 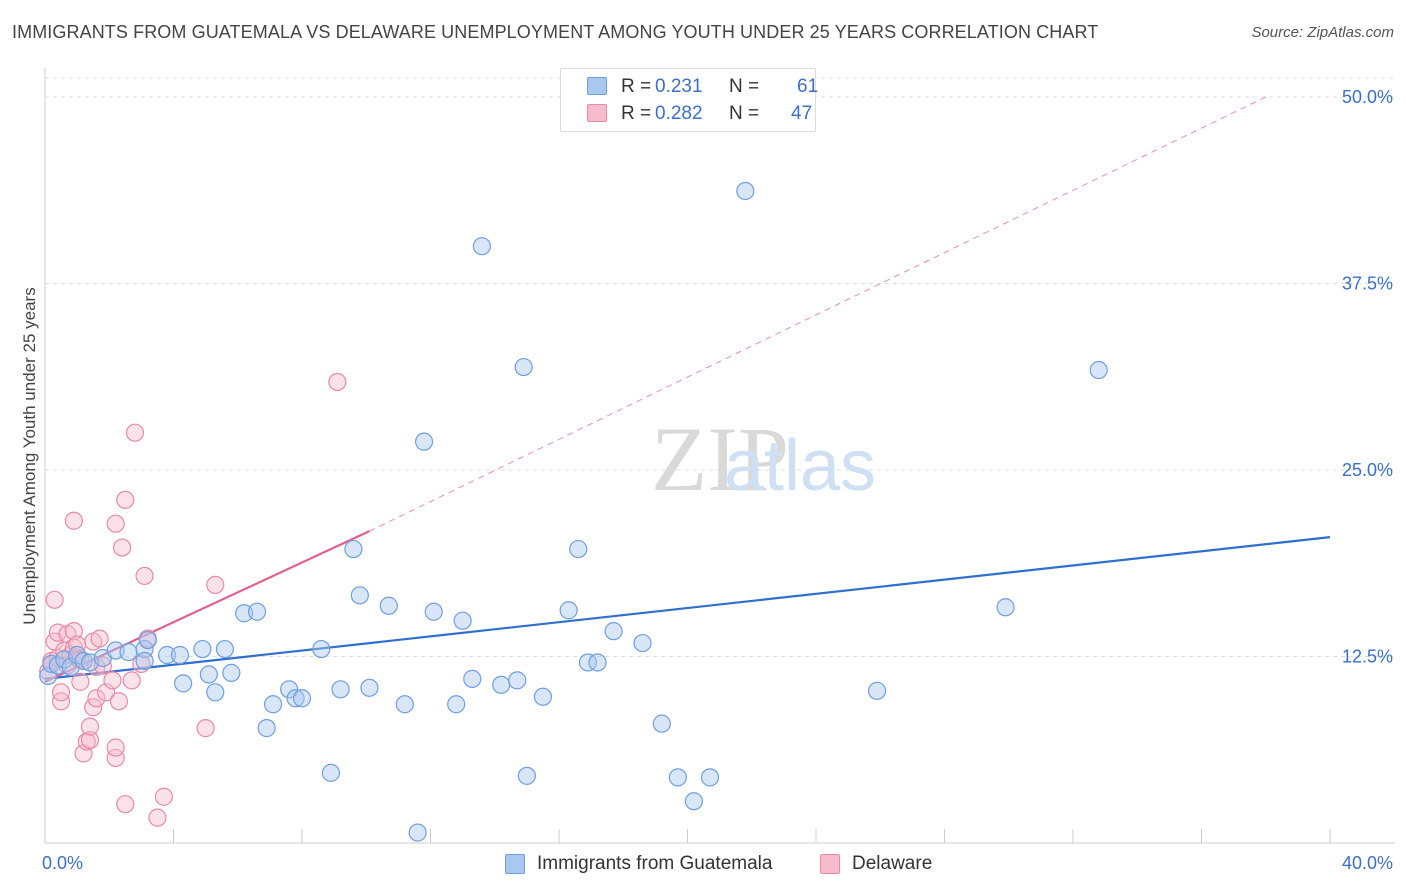 What do you see at coordinates (1367, 863) in the screenshot?
I see `x-tick-label: 40.0%` at bounding box center [1367, 863].